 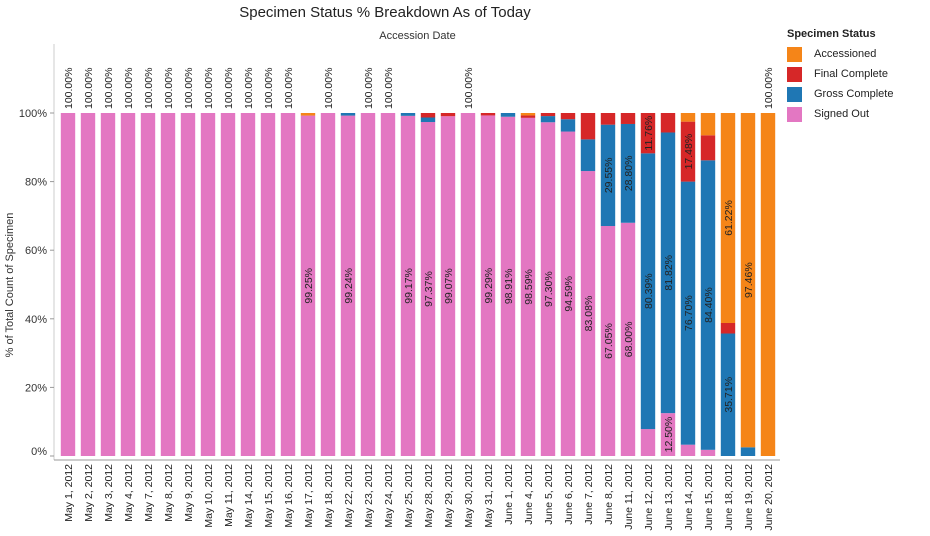 I want to click on legend-item-gross-complete: Gross Complete, so click(x=840, y=94).